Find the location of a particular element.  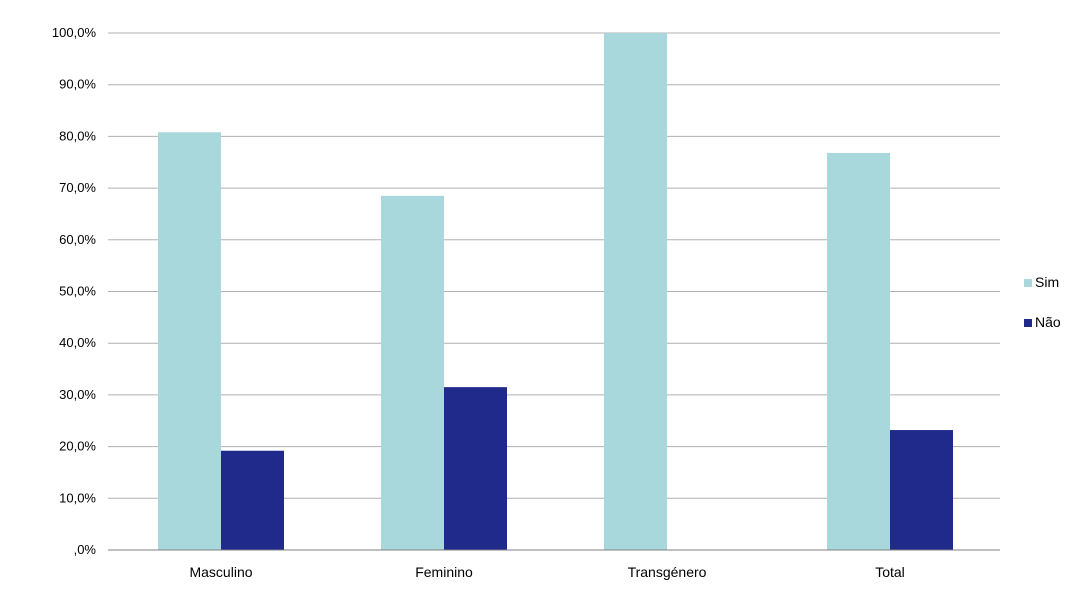

legend: Sim Não is located at coordinates (1042, 302).